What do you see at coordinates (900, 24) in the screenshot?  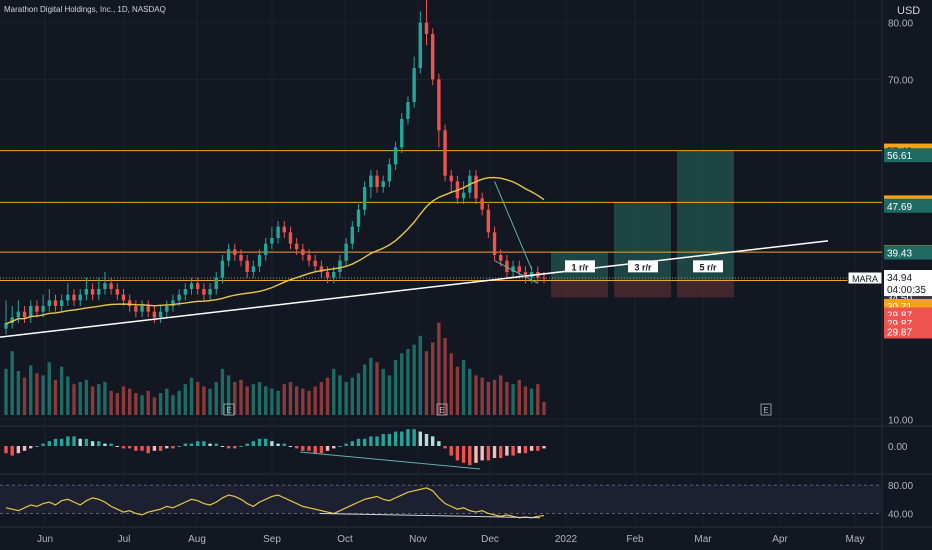 I see `y-tick-label: 80.00` at bounding box center [900, 24].